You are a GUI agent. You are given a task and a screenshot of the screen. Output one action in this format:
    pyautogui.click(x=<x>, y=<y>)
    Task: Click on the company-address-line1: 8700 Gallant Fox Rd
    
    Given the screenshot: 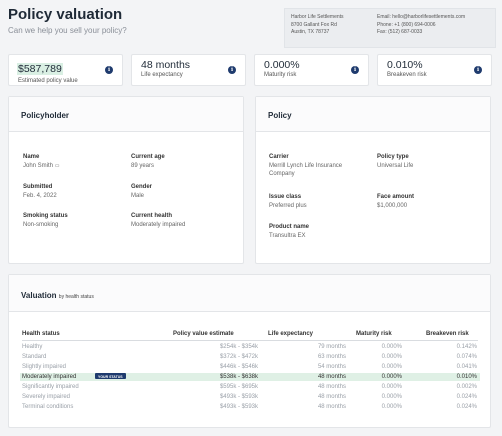 What is the action you would take?
    pyautogui.click(x=314, y=24)
    